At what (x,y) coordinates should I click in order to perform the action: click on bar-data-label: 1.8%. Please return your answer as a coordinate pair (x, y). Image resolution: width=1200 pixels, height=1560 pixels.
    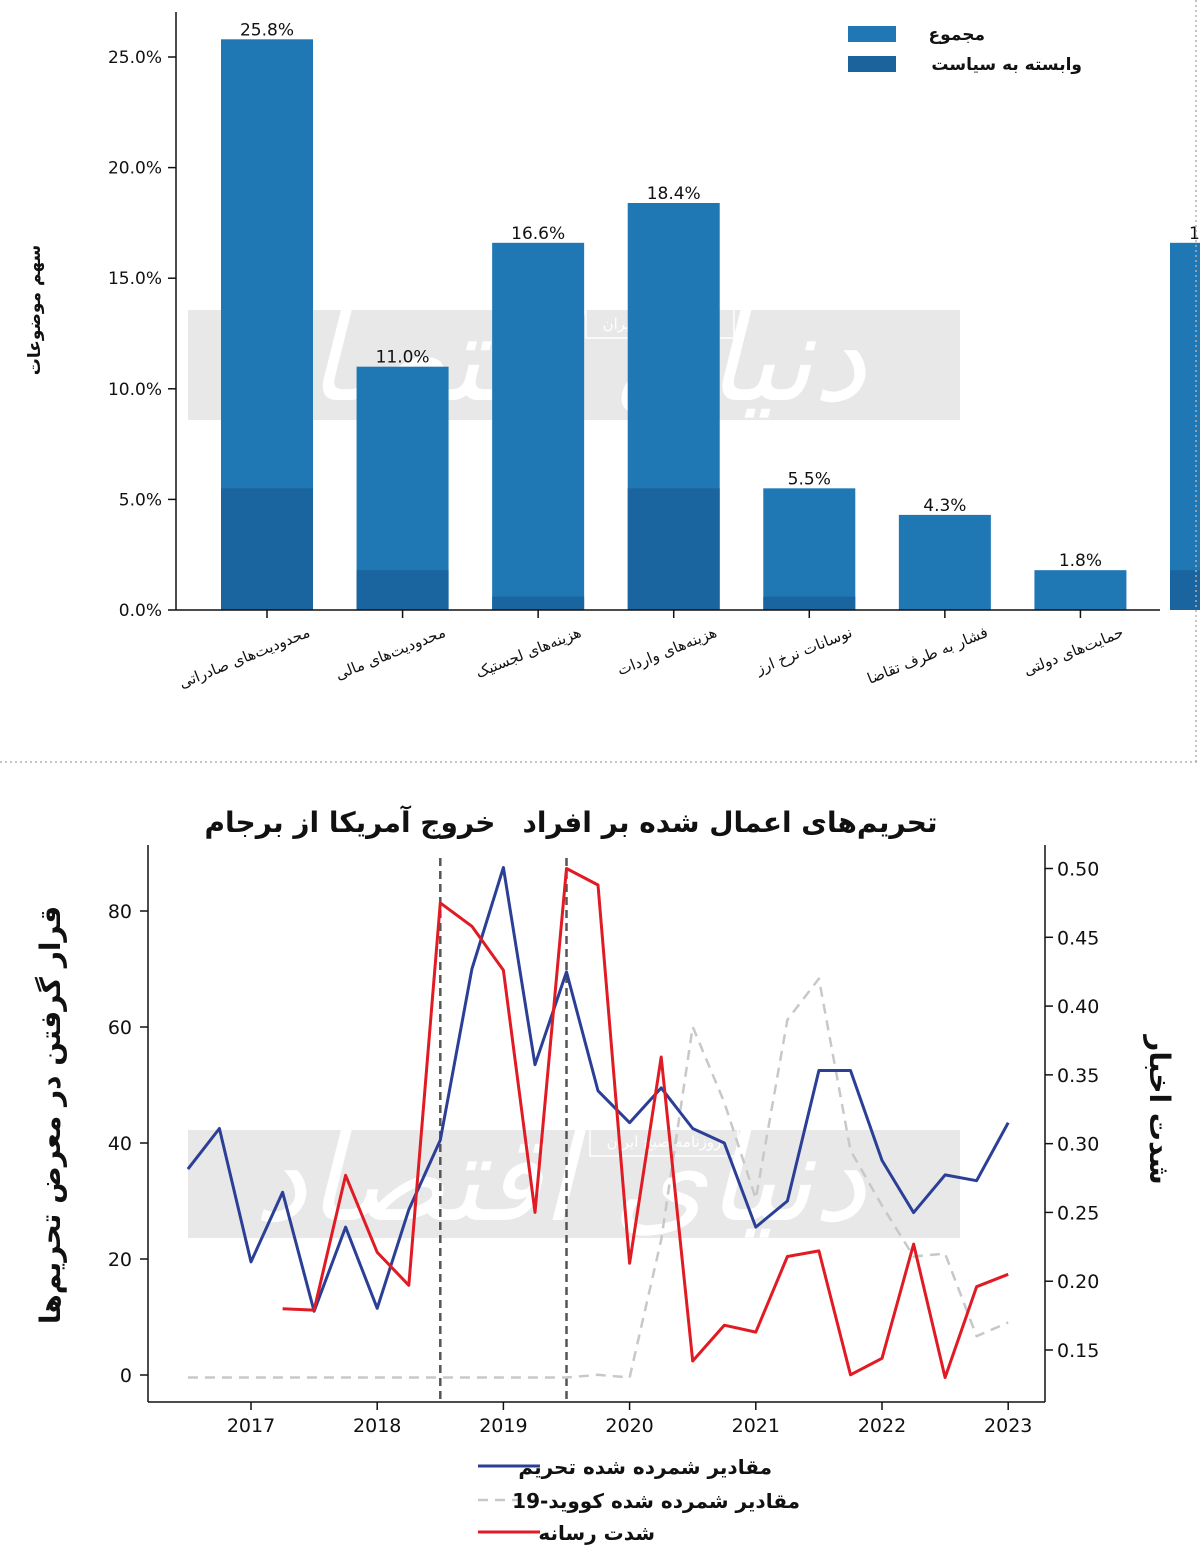
    Looking at the image, I should click on (1080, 561).